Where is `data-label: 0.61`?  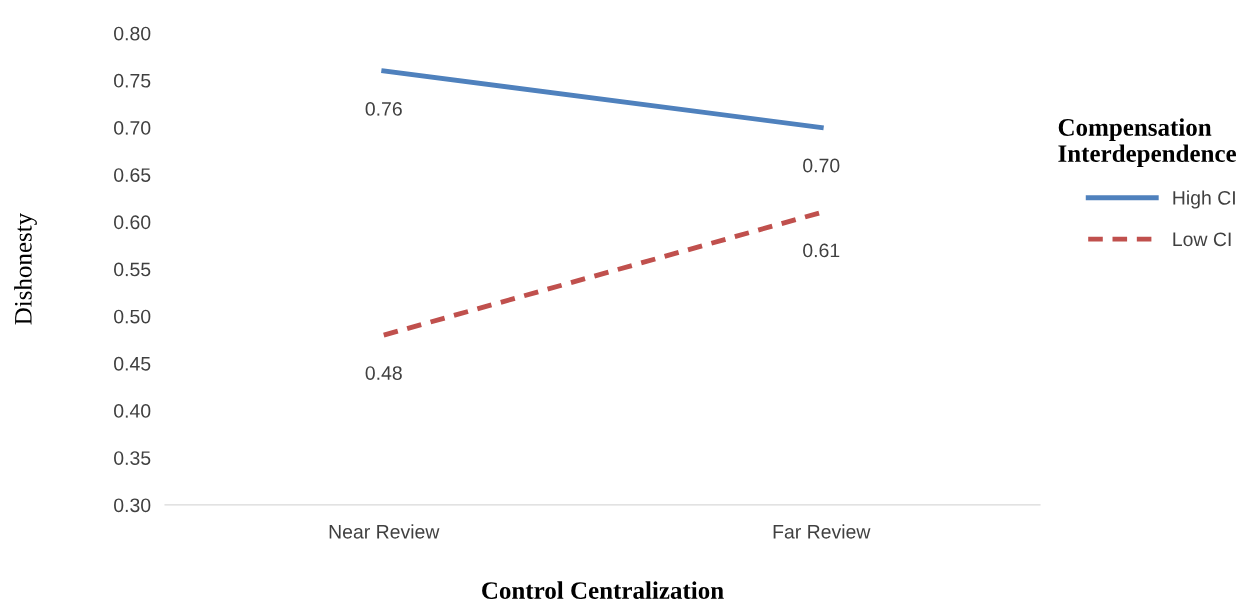
data-label: 0.61 is located at coordinates (821, 250).